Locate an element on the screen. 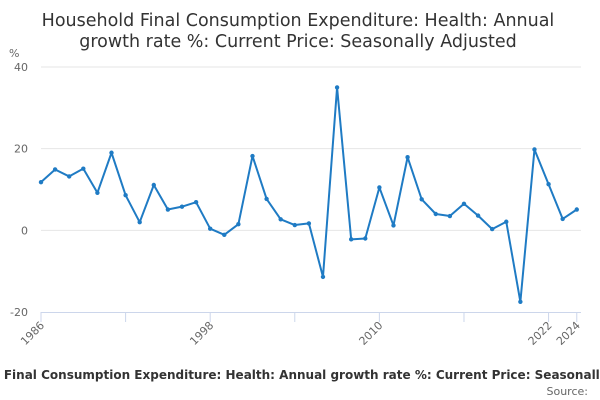  data-point-1990 is located at coordinates (97, 192).